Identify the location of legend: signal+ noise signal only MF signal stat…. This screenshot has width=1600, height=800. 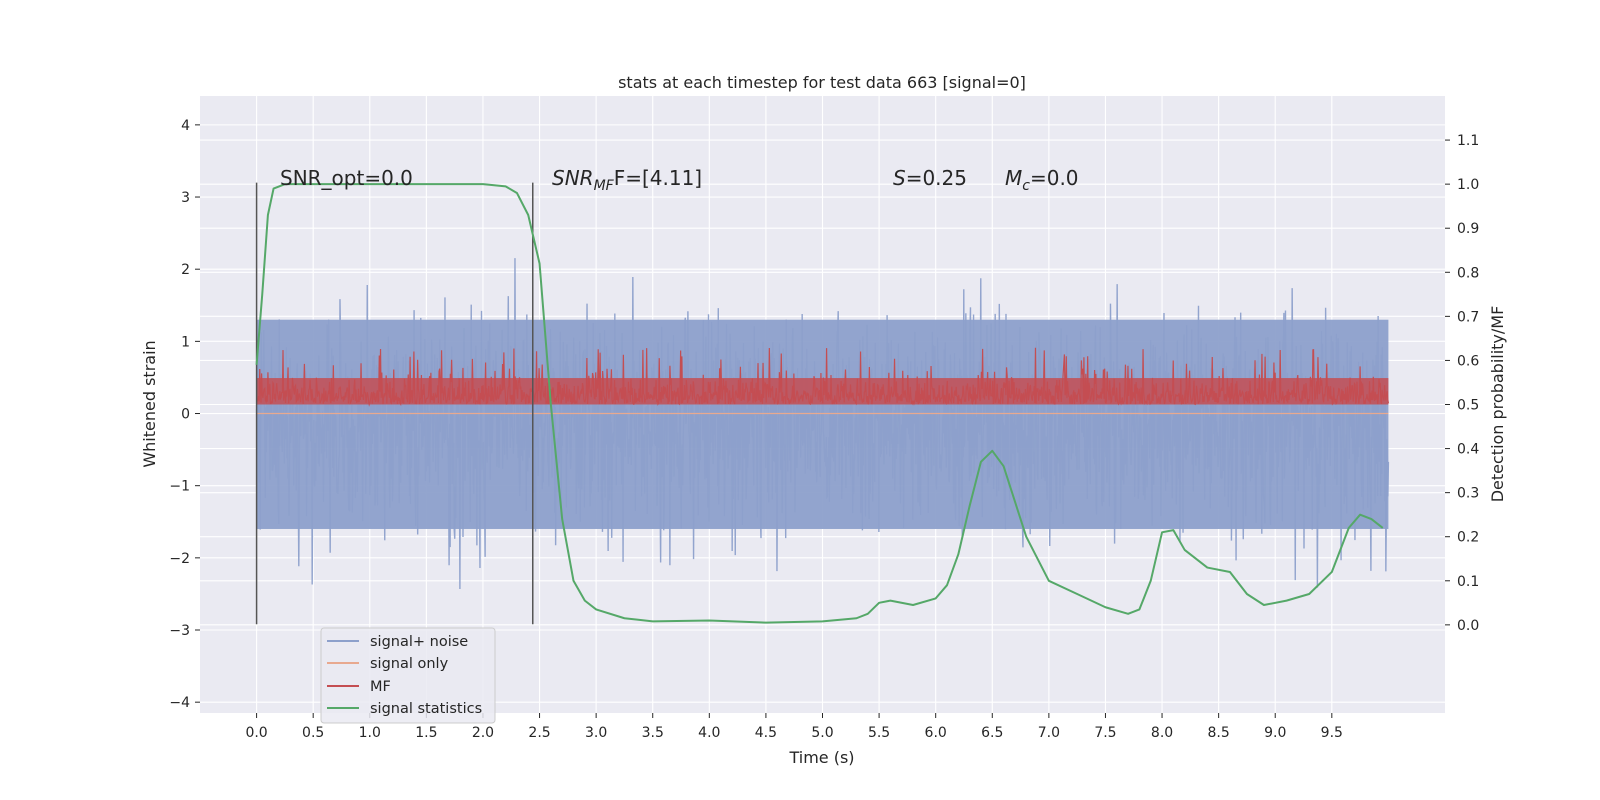
(408, 675).